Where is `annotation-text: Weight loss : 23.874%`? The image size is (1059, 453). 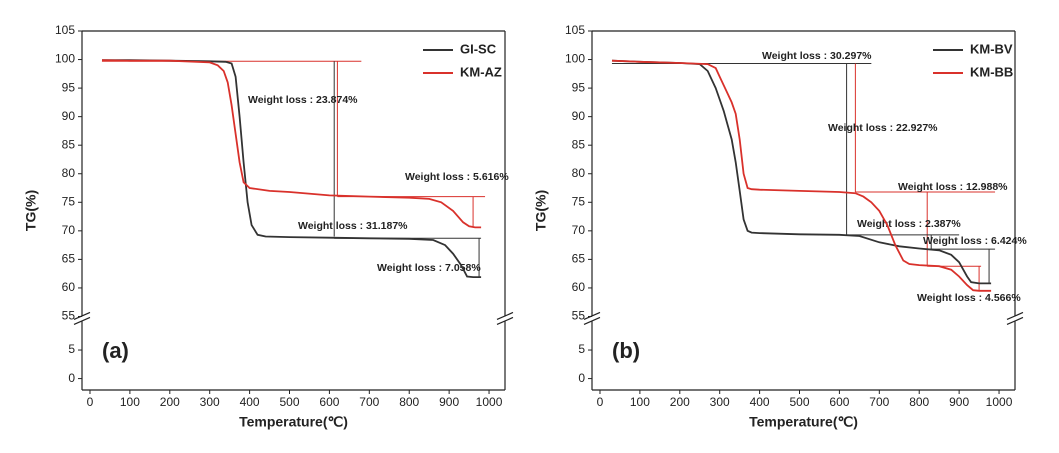
annotation-text: Weight loss : 23.874% is located at coordinates (303, 100).